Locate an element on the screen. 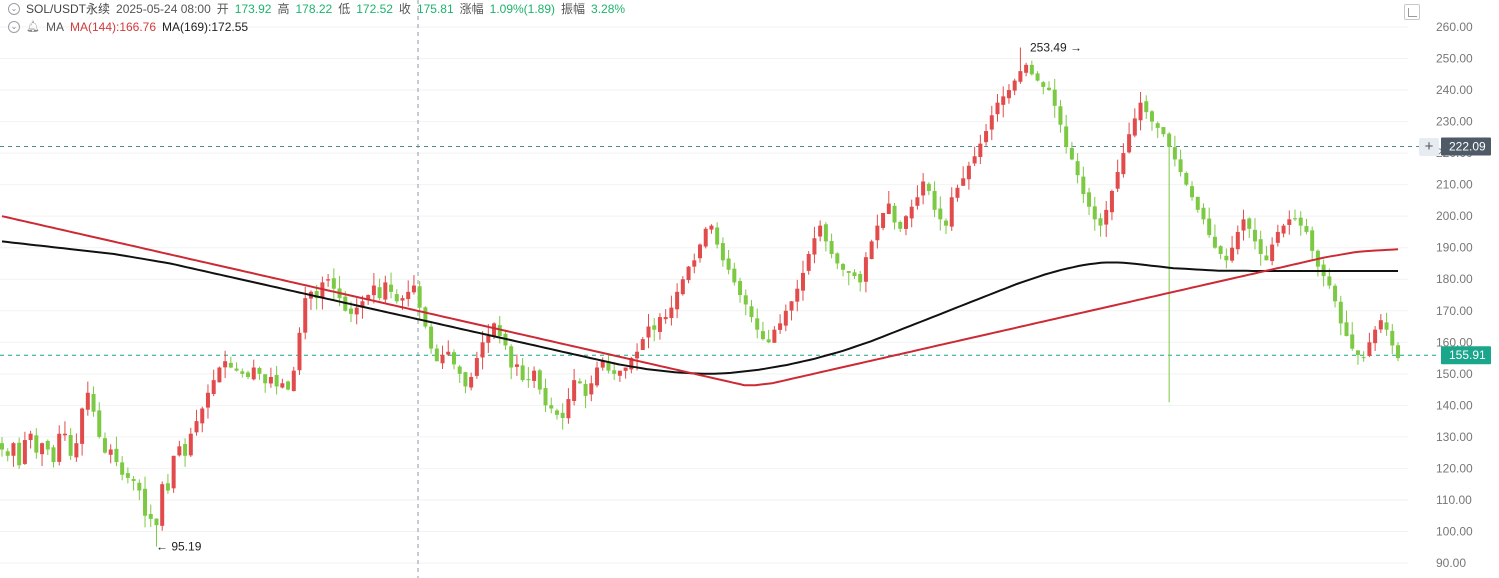 Image resolution: width=1499 pixels, height=578 pixels. price-tick-label: 210.00 is located at coordinates (1454, 185).